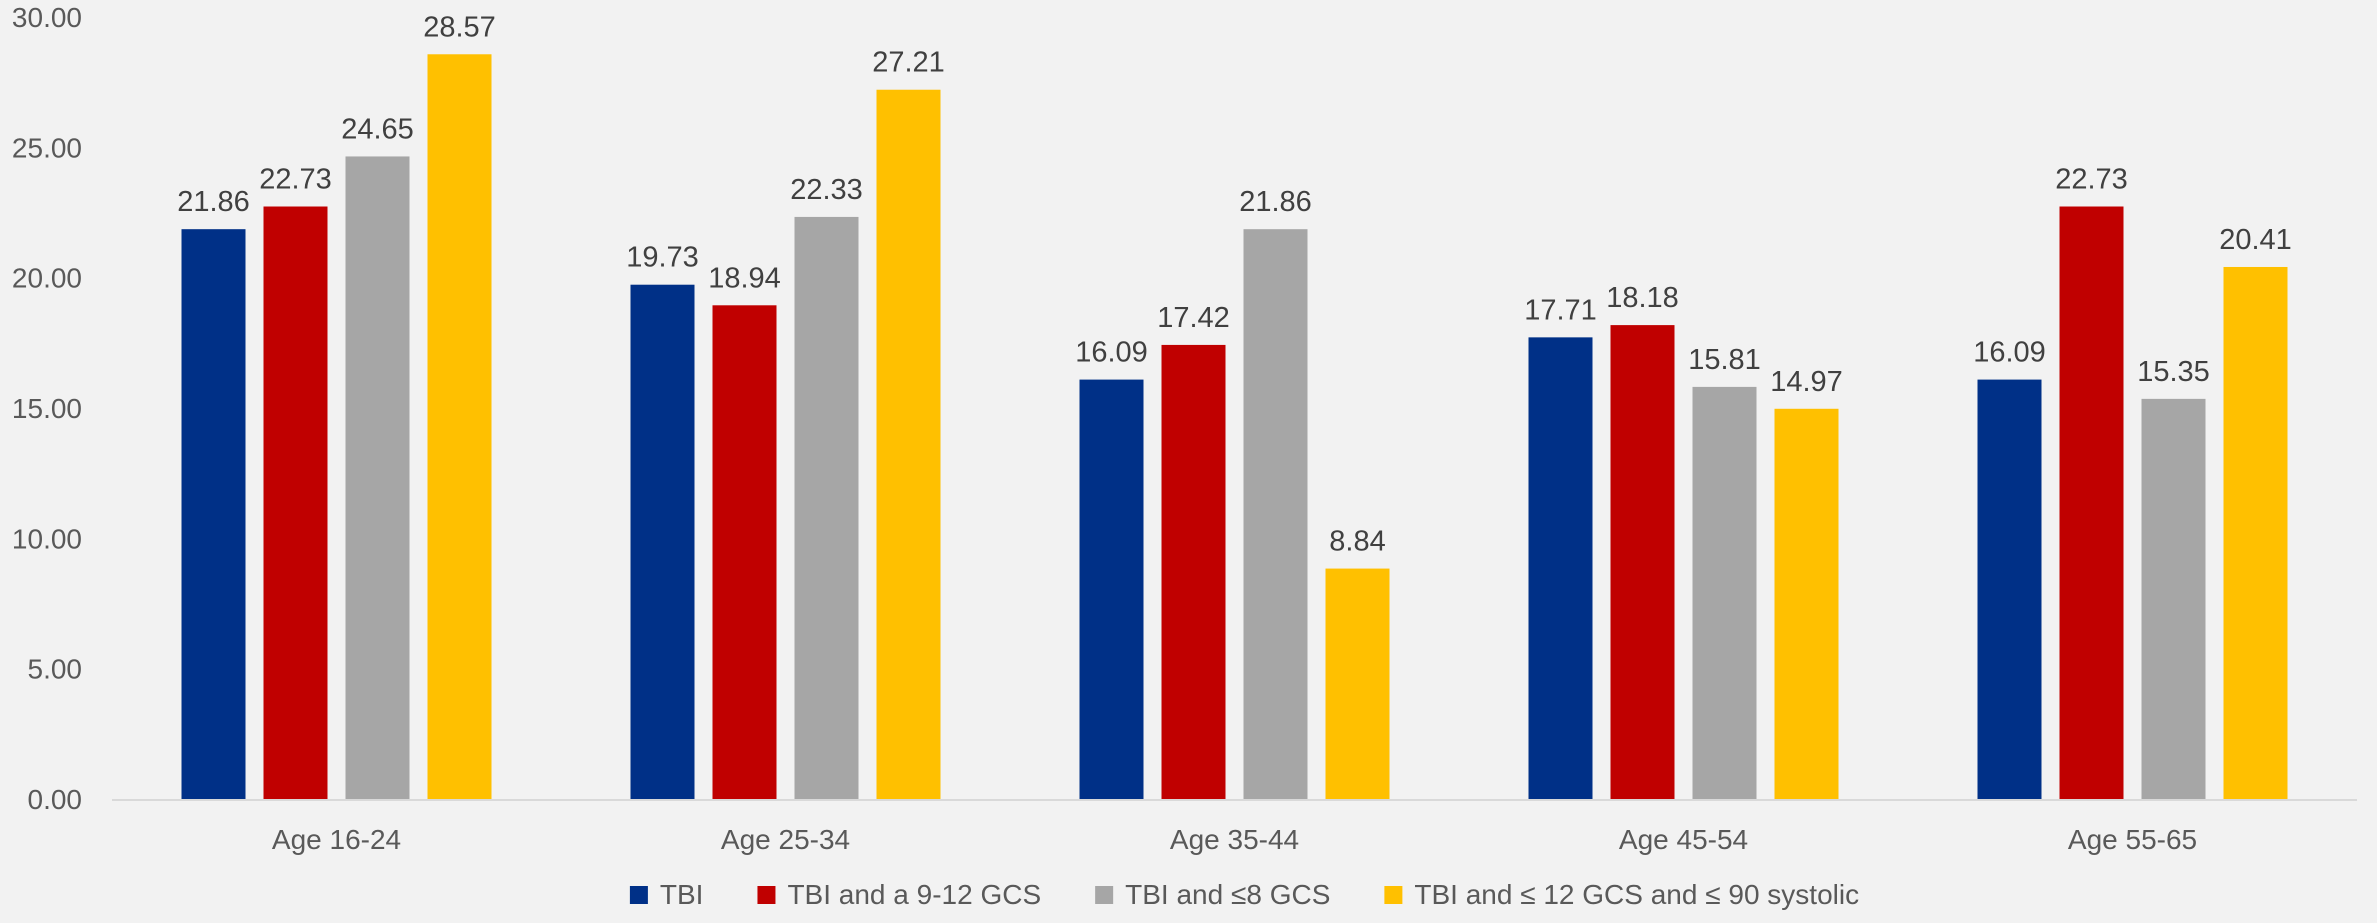 The image size is (2377, 923). I want to click on y-tick-label: 10.00, so click(47, 538).